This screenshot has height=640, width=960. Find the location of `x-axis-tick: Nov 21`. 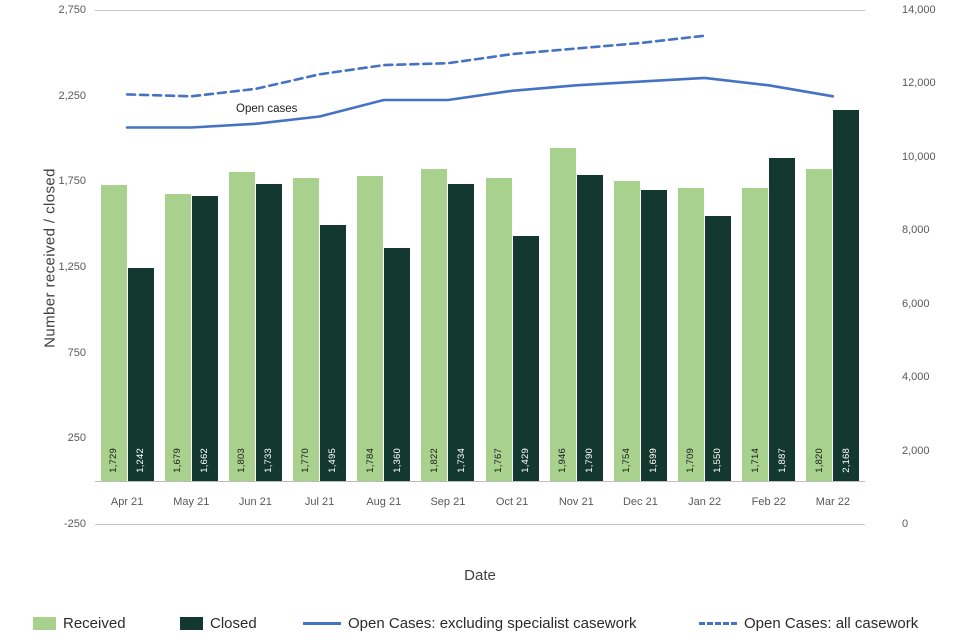

x-axis-tick: Nov 21 is located at coordinates (576, 502).